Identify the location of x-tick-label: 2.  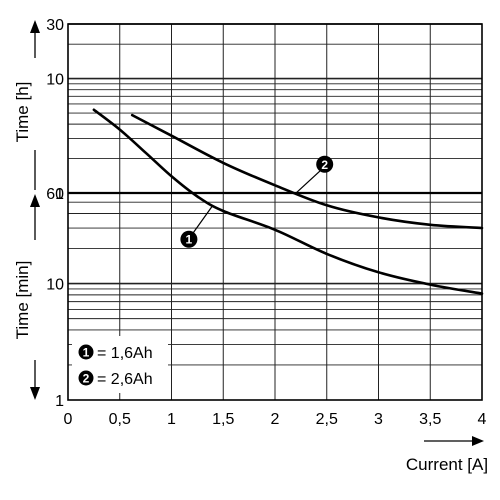
(275, 419).